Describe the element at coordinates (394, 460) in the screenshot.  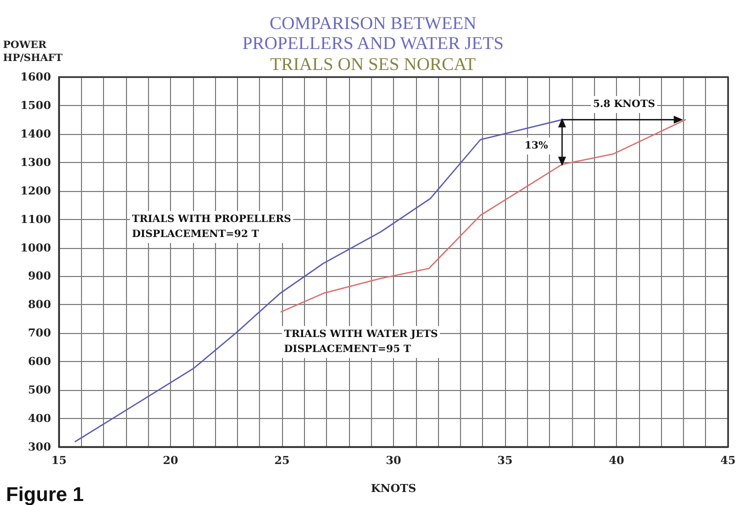
I see `x-tick-label: 30` at that location.